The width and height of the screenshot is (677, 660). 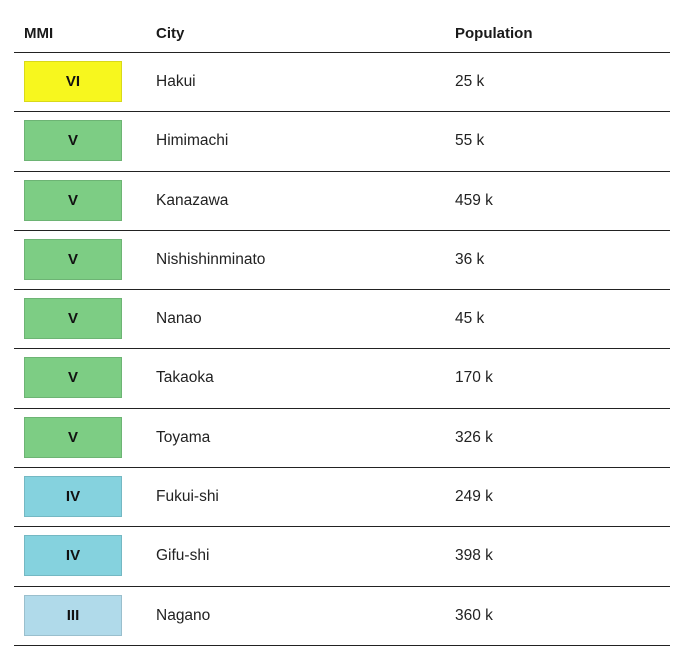 What do you see at coordinates (474, 556) in the screenshot?
I see `population-value: 398 k` at bounding box center [474, 556].